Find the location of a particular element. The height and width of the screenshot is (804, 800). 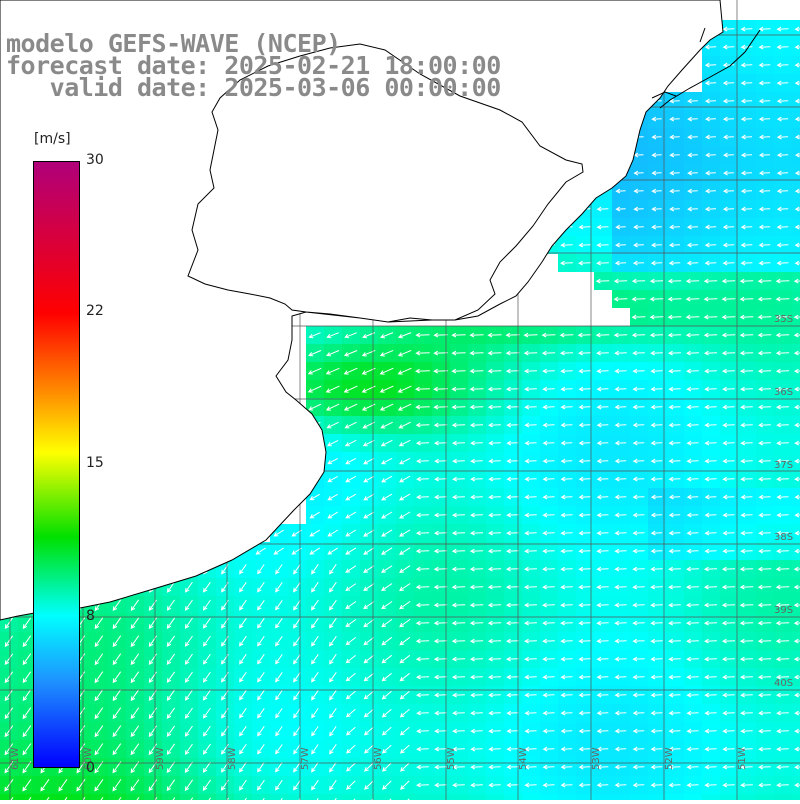

lon-label: 52W is located at coordinates (669, 758).